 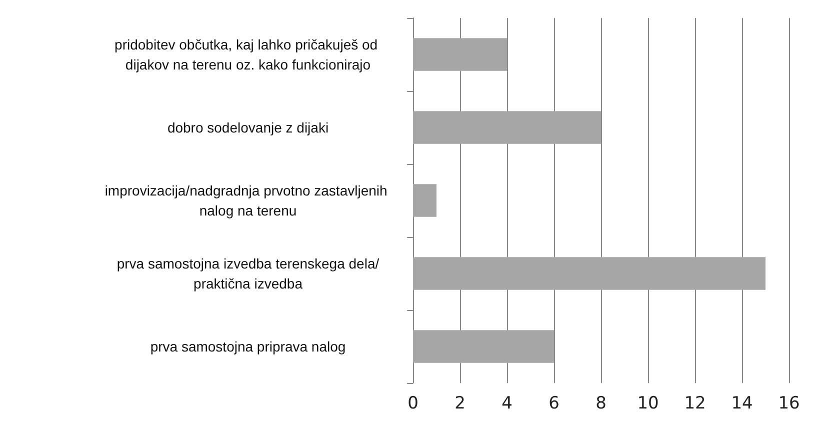 I want to click on y-tick-label: dobro sodelovanje z dijaki, so click(x=248, y=128).